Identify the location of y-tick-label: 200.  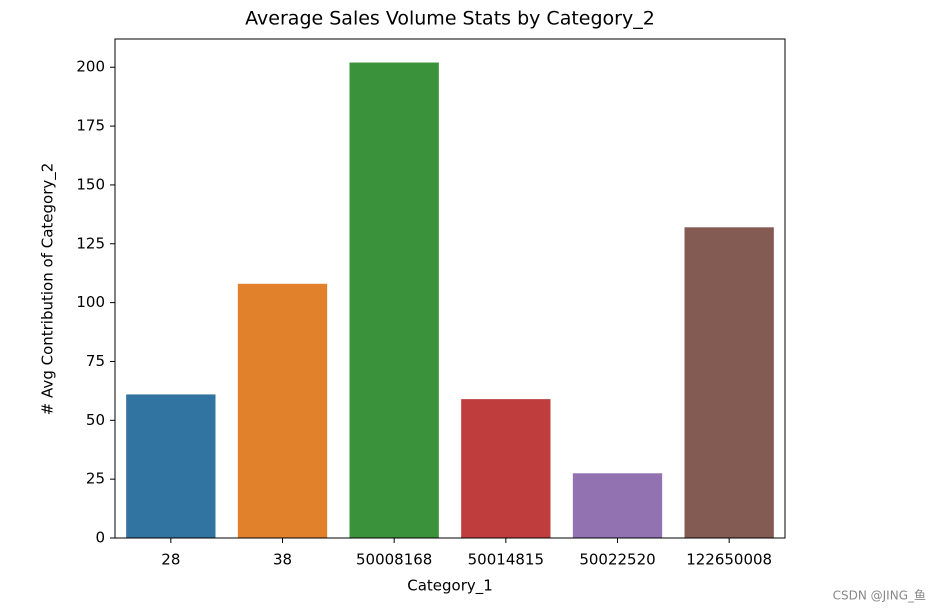
(90, 67).